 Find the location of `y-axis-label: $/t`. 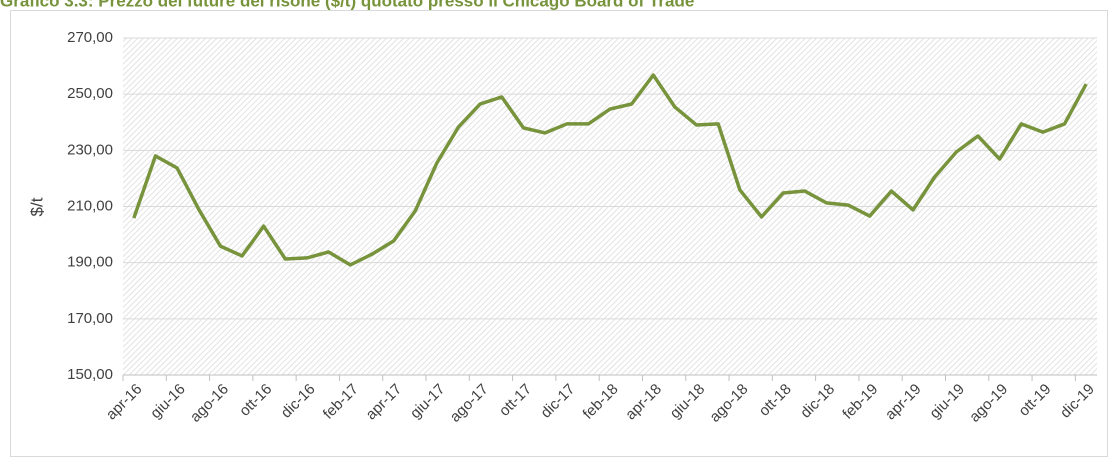

y-axis-label: $/t is located at coordinates (36, 206).